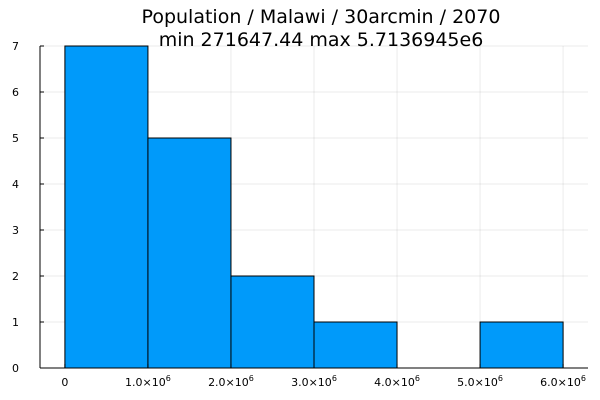 This screenshot has width=600, height=400. I want to click on x-tick-label-0: 0, so click(64, 382).